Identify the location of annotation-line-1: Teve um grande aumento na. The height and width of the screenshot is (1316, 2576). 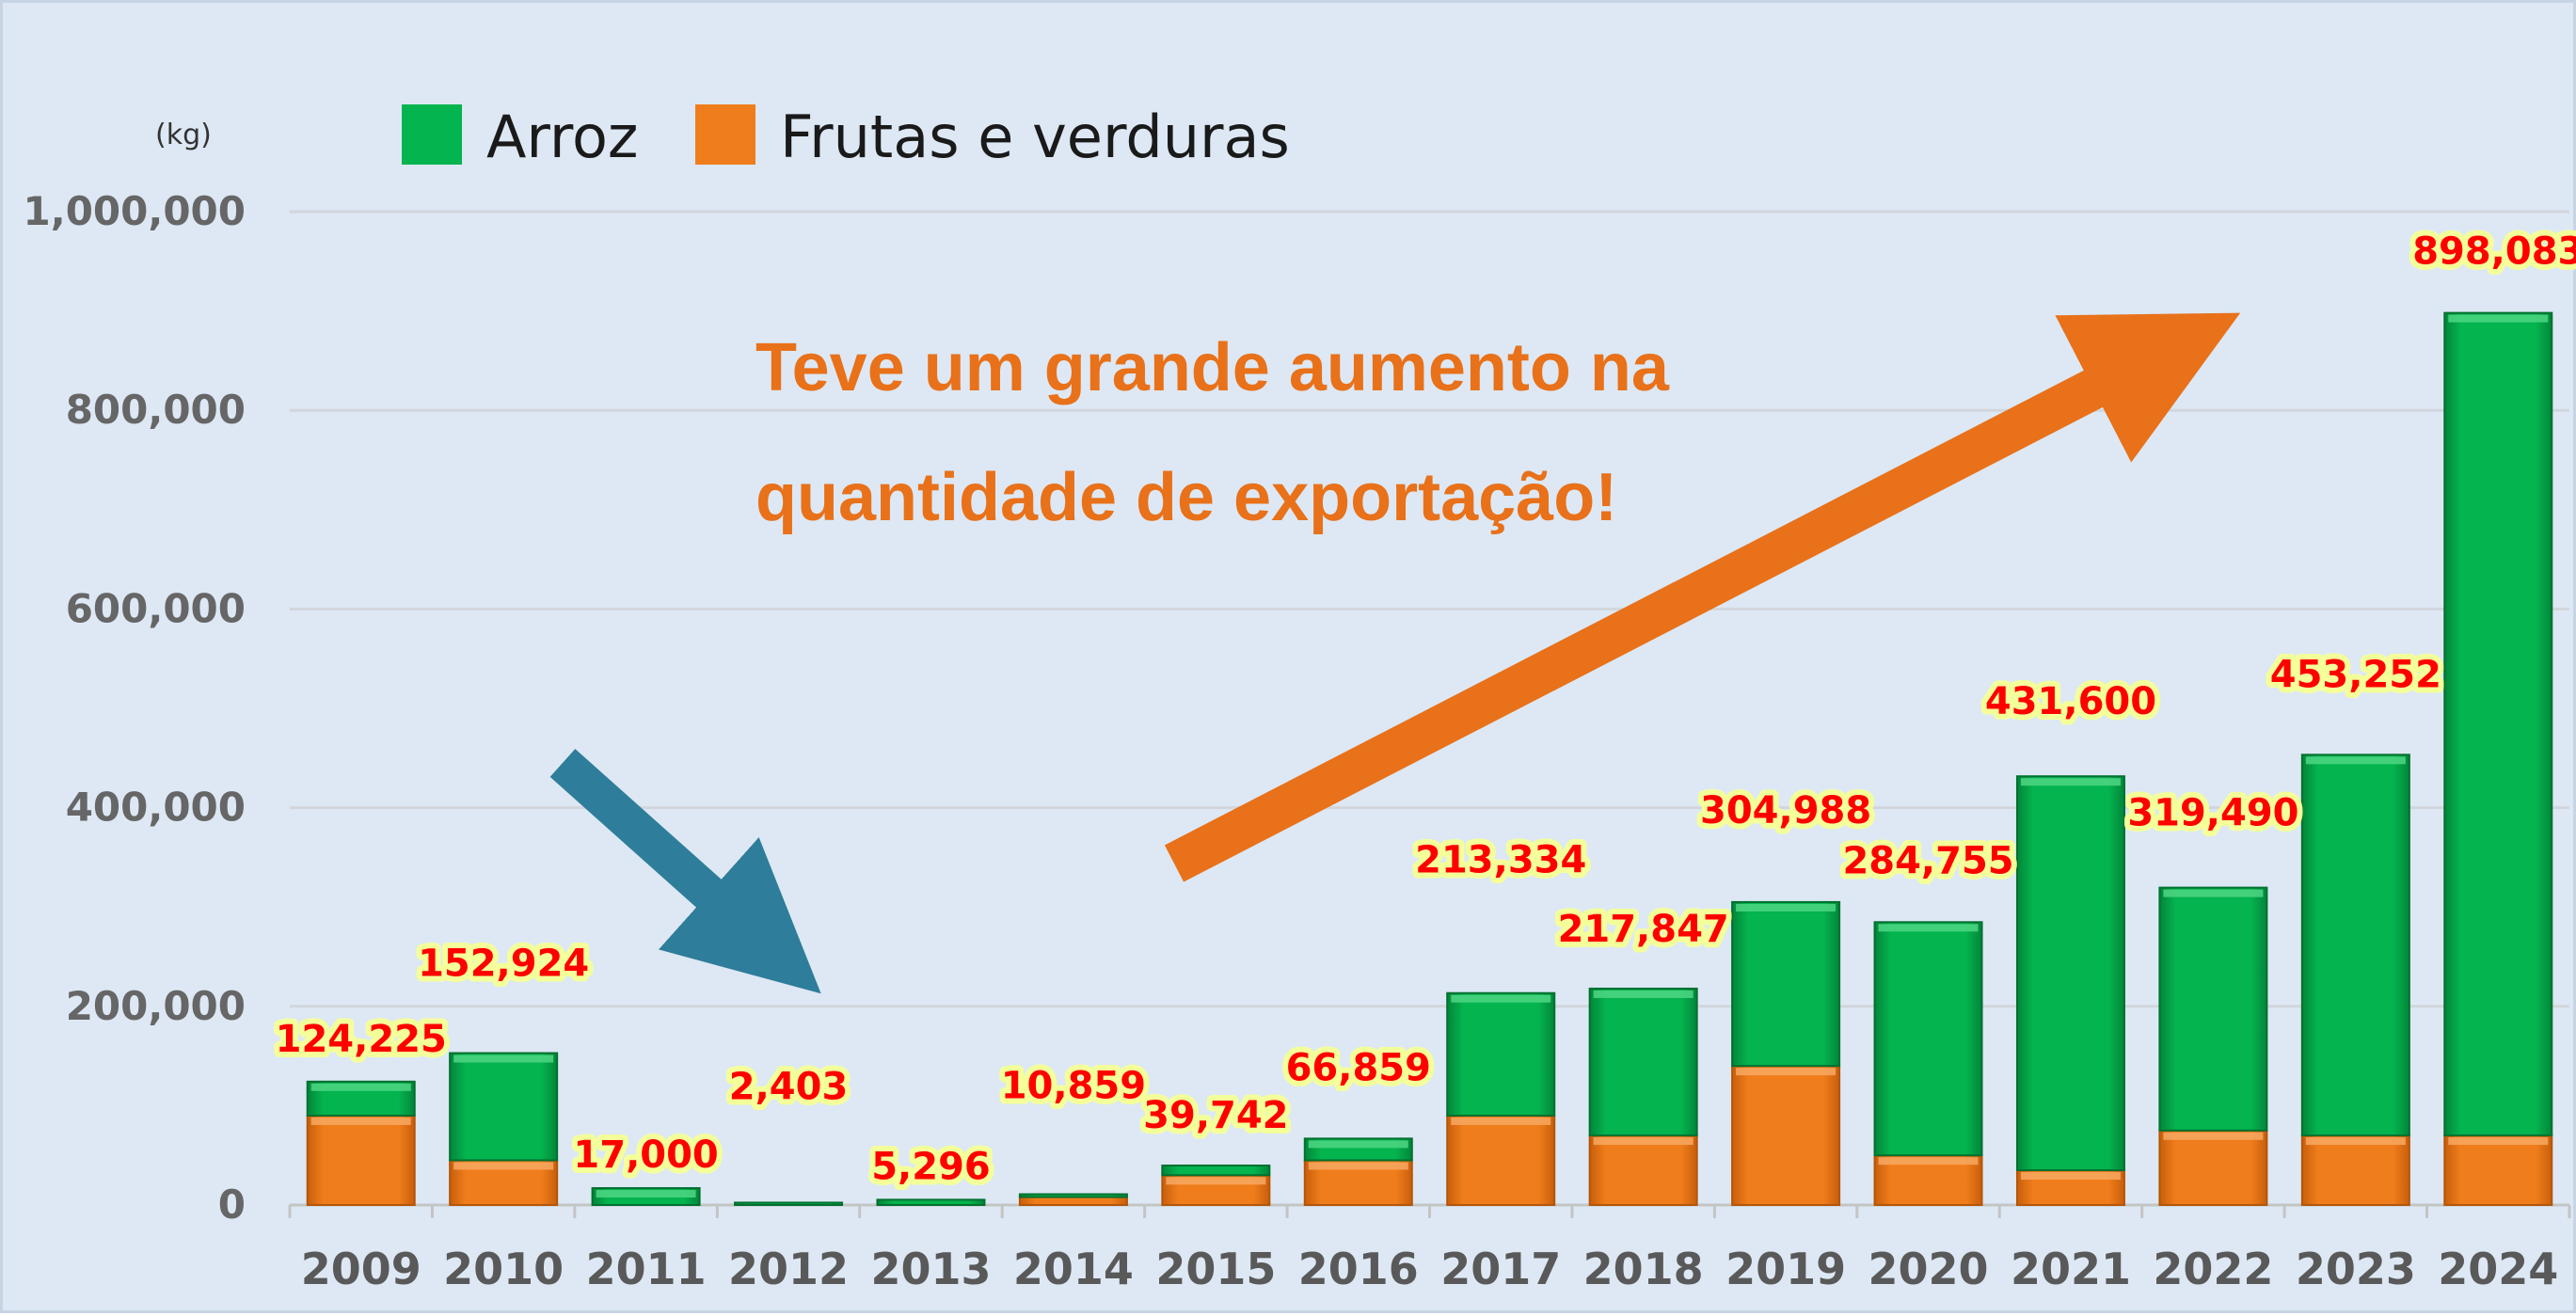
(1213, 367).